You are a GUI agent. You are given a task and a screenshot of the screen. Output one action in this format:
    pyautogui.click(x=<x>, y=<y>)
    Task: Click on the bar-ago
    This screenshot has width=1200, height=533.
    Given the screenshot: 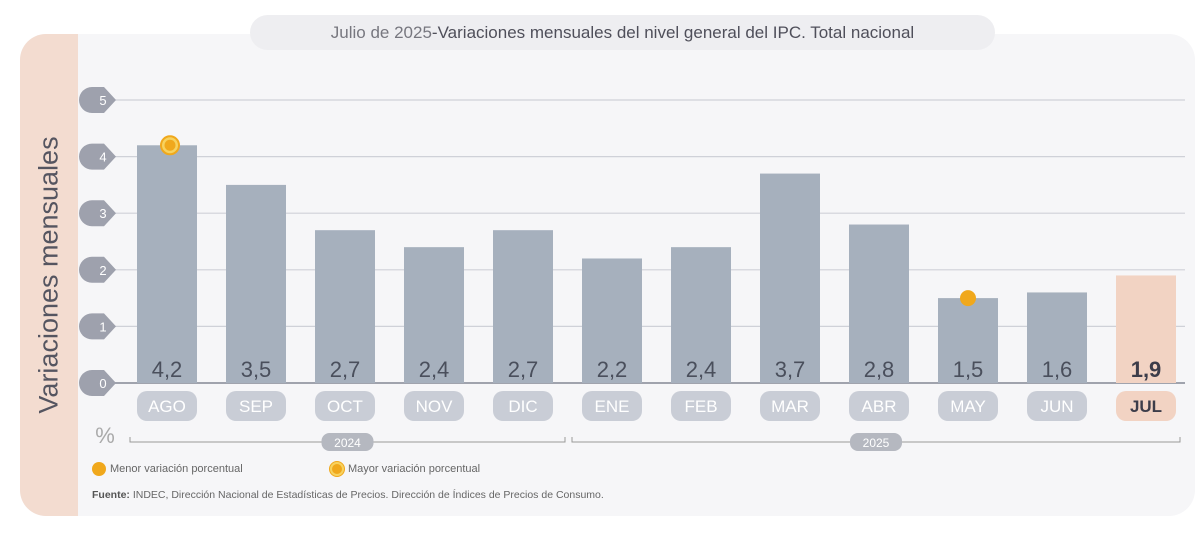 What is the action you would take?
    pyautogui.click(x=167, y=264)
    